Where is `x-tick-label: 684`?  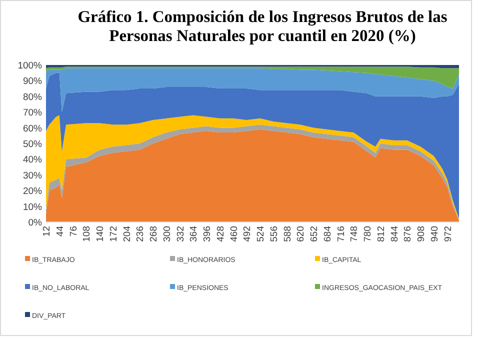
x-tick-label: 684 is located at coordinates (328, 234).